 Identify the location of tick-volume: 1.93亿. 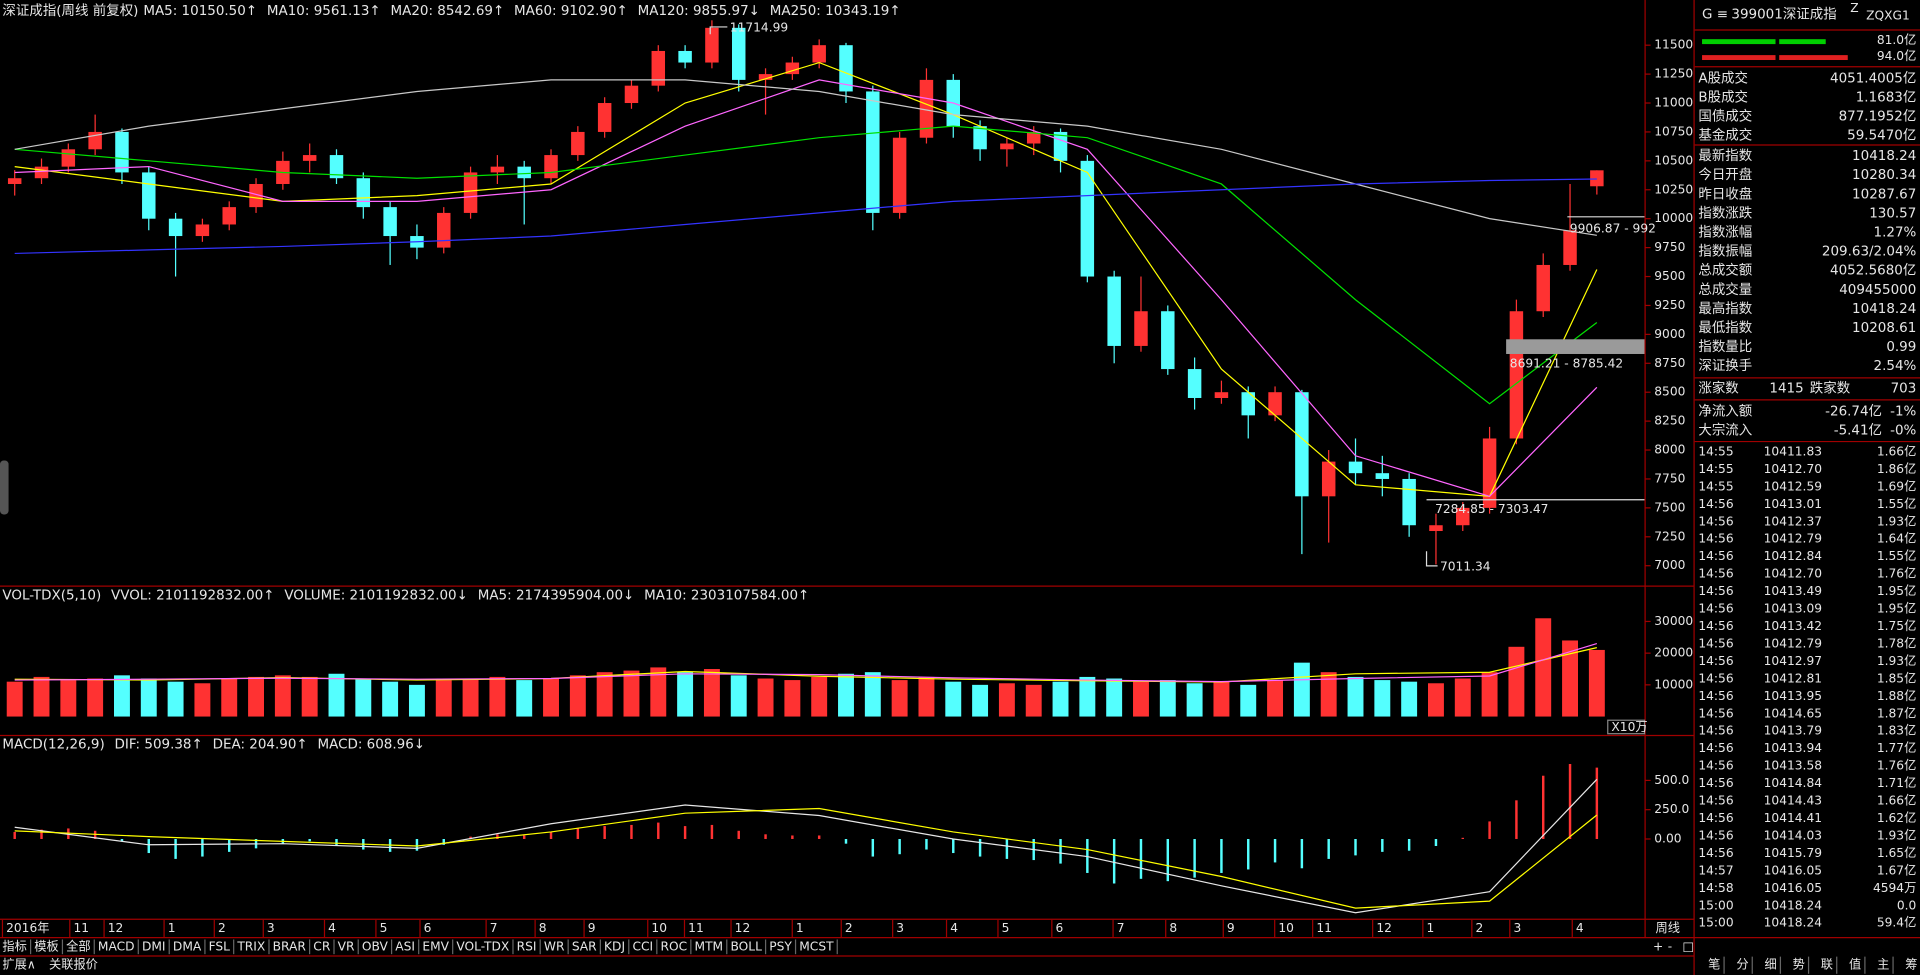
(1896, 520).